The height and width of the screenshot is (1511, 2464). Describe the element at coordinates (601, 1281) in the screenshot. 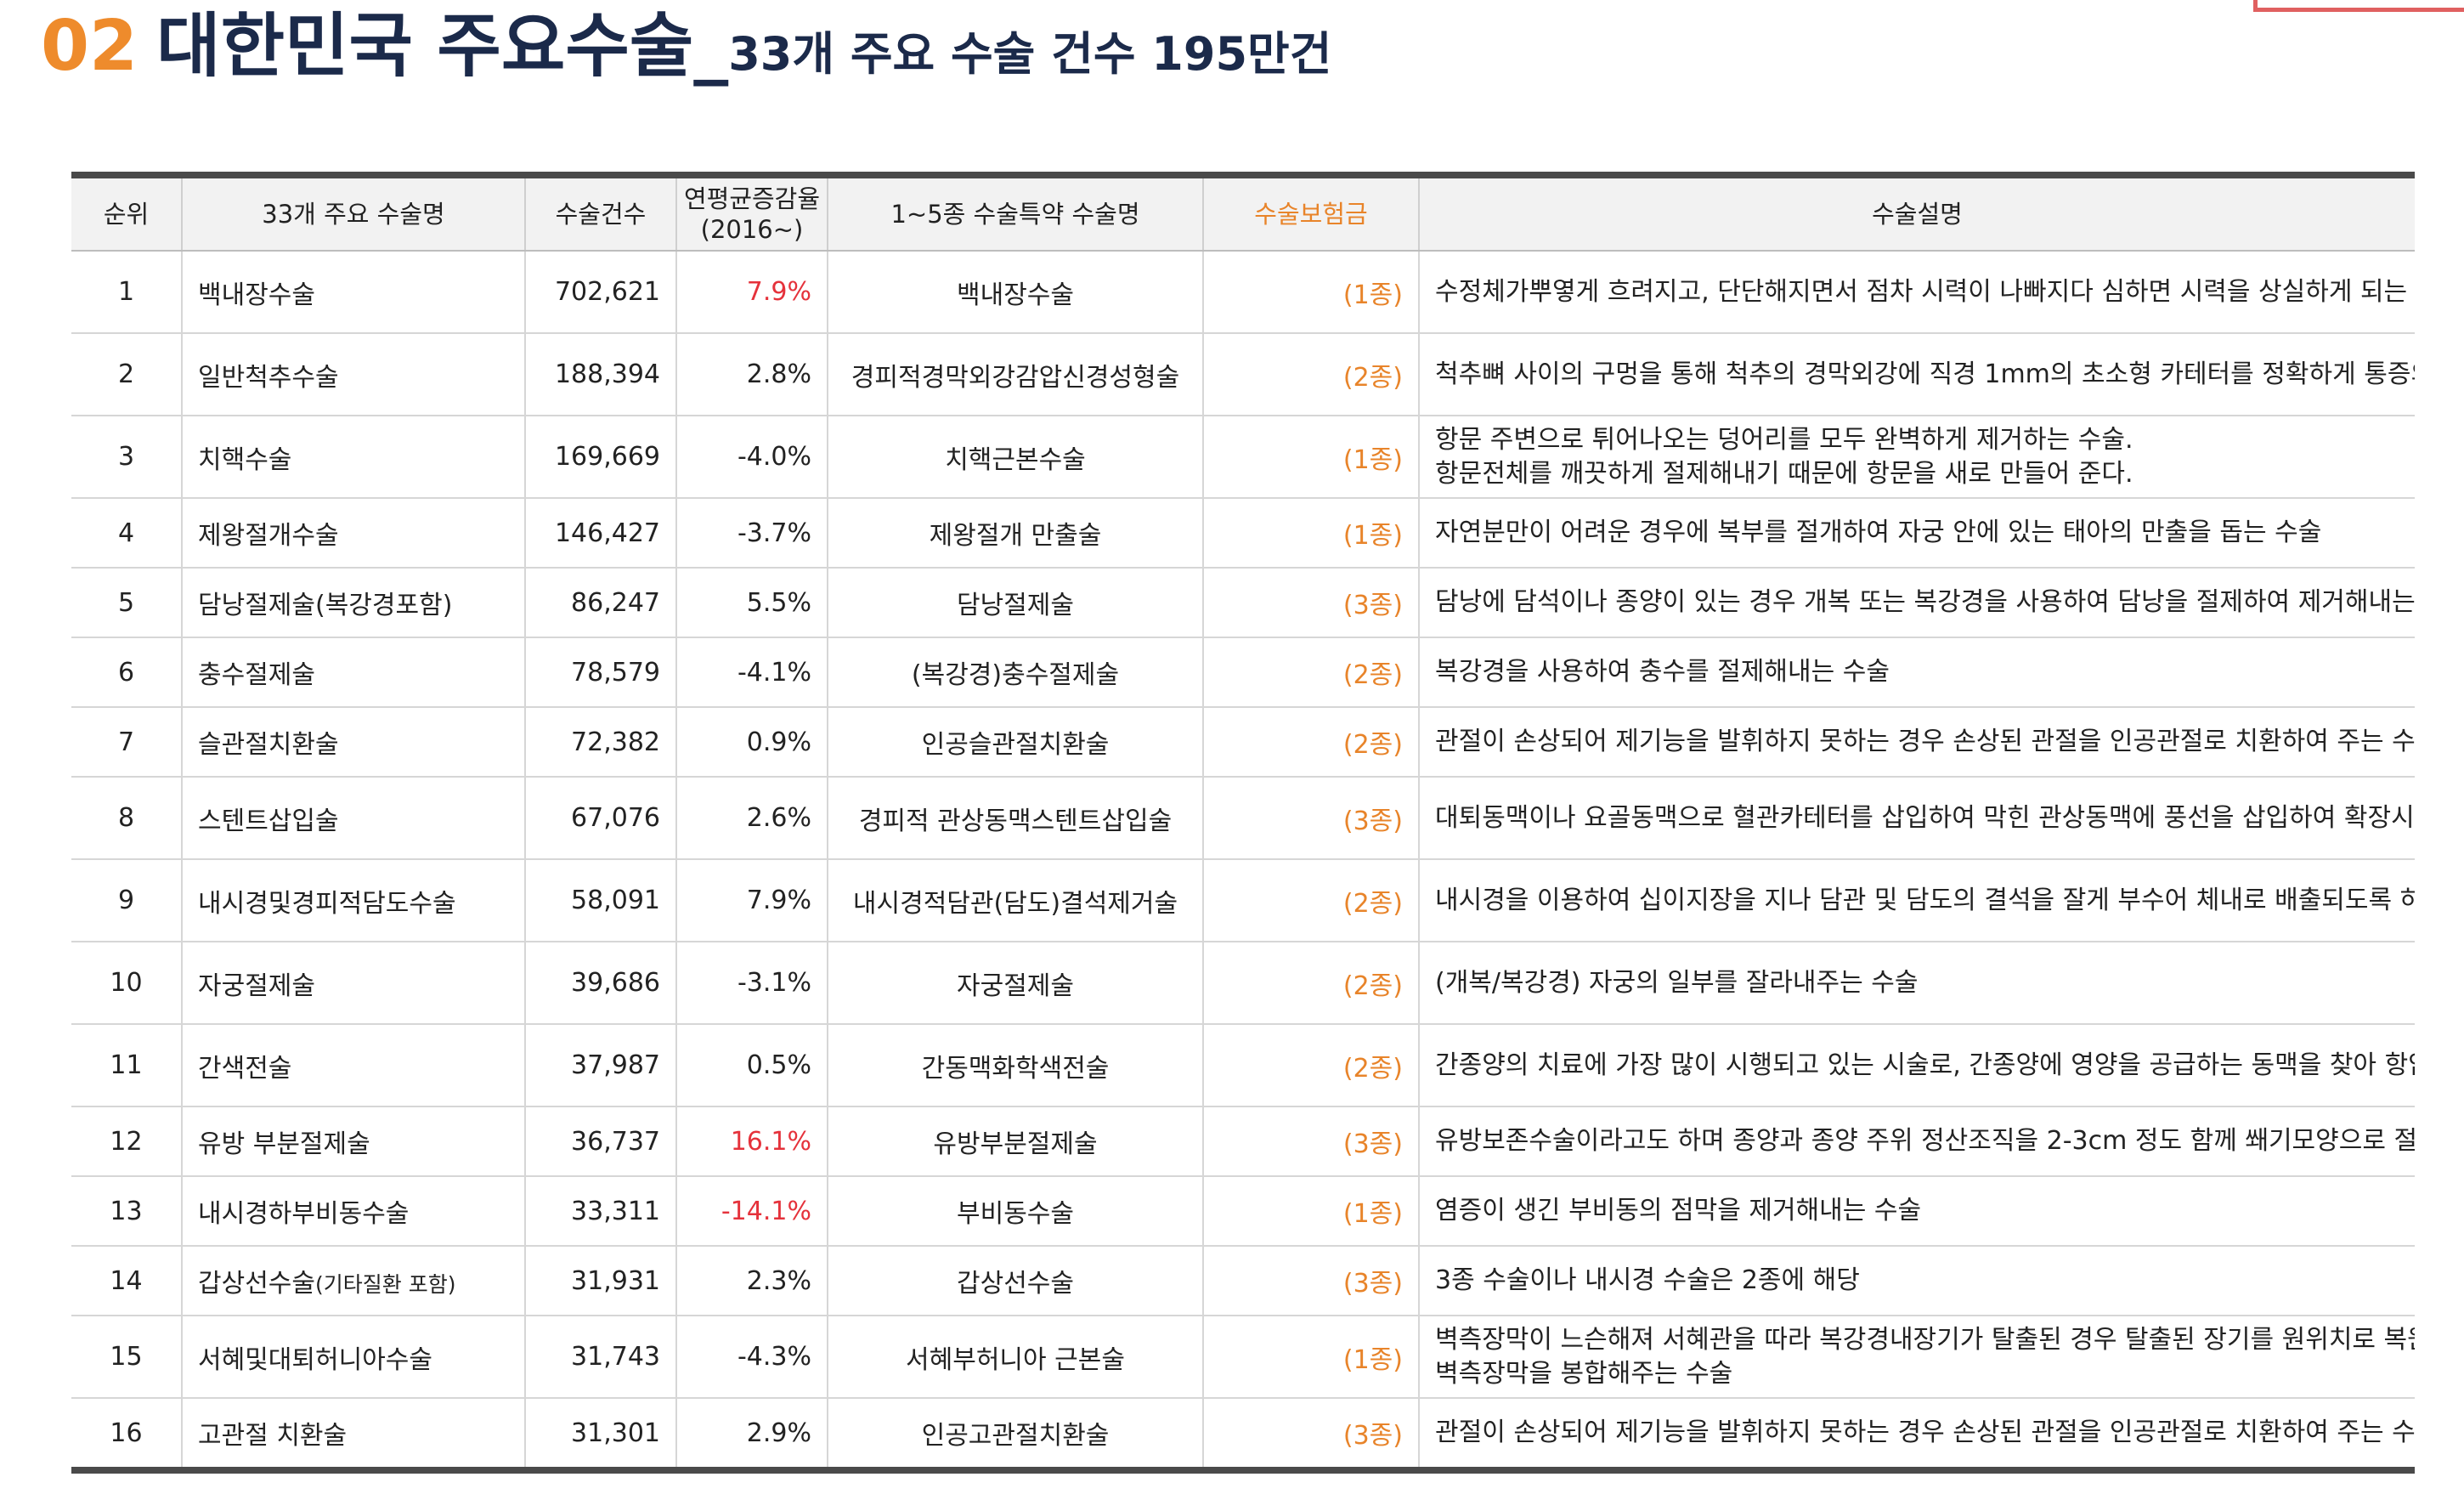

I see `cell-count: 31,931` at that location.